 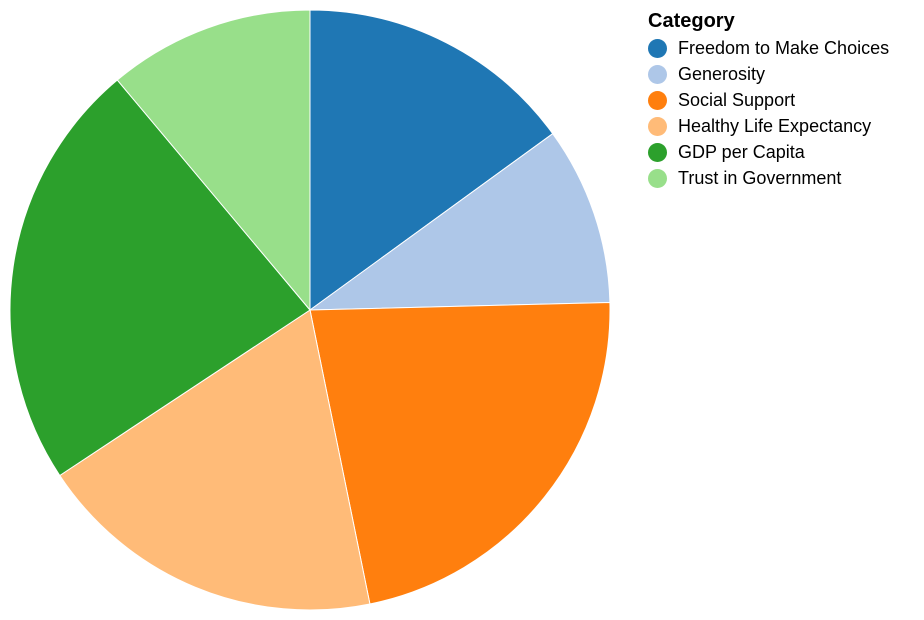 I want to click on legend-item: Healthy Life Expectancy, so click(x=783, y=126).